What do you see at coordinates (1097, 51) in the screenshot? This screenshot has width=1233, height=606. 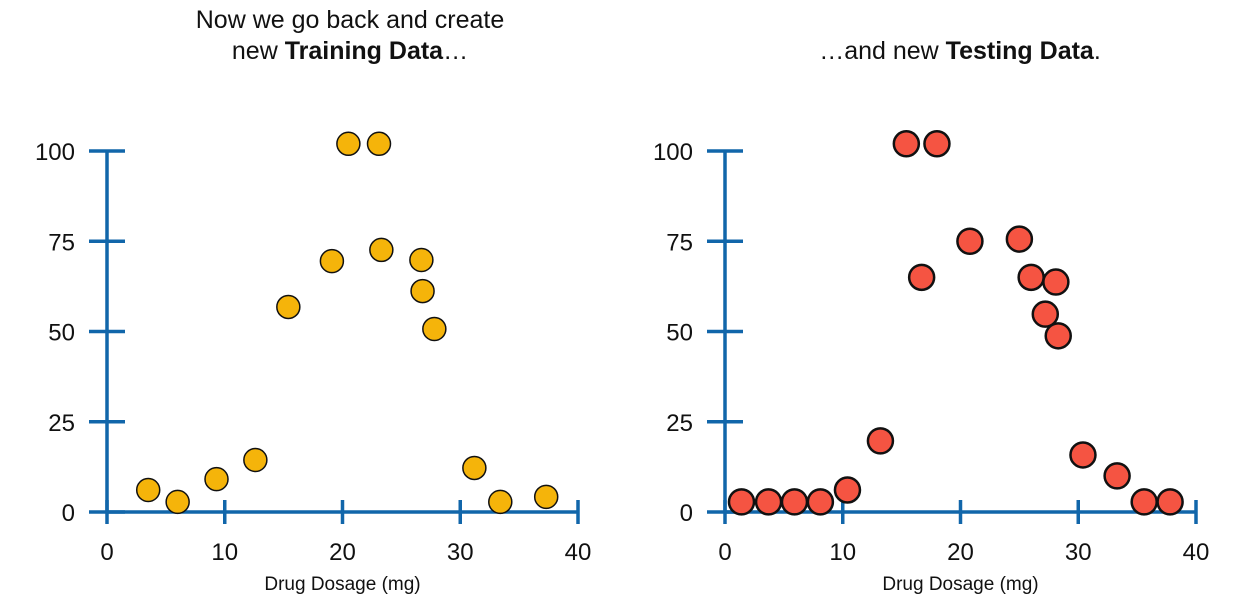 I see `right-title-suffix: .` at bounding box center [1097, 51].